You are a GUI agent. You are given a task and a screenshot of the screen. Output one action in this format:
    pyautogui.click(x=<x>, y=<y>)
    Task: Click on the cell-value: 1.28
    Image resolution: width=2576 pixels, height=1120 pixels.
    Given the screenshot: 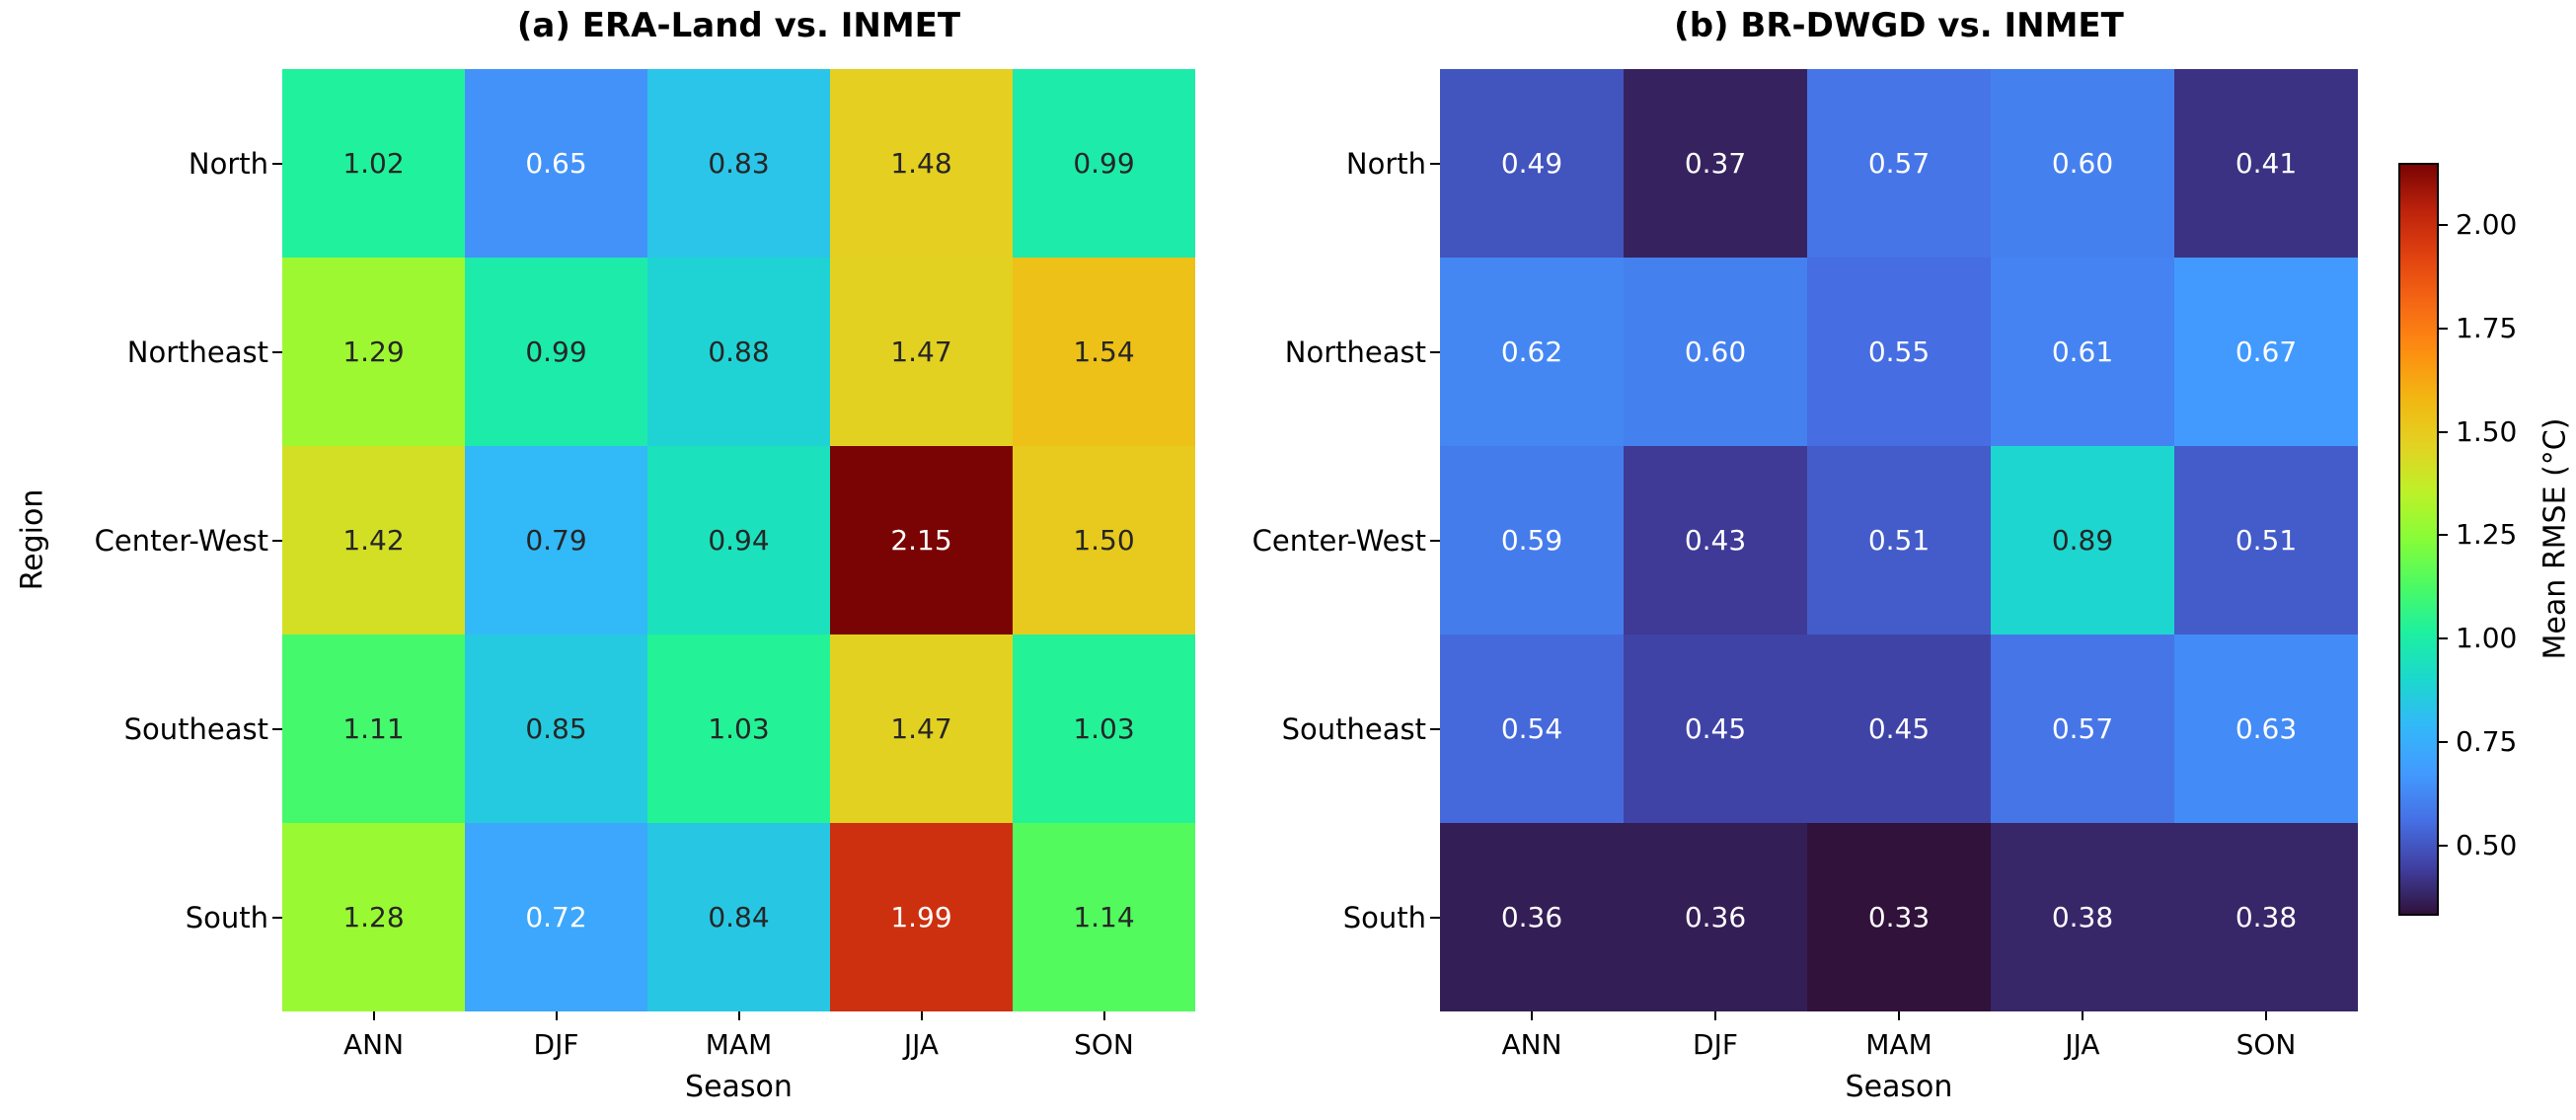 What is the action you would take?
    pyautogui.click(x=373, y=917)
    